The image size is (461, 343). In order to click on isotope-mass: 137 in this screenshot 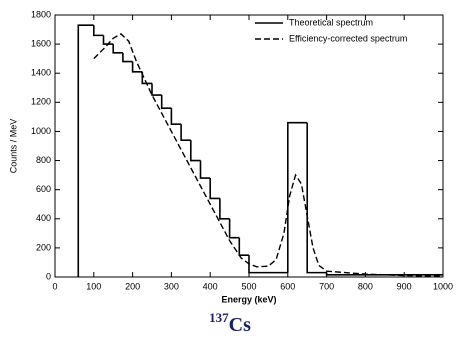, I will do `click(219, 317)`.